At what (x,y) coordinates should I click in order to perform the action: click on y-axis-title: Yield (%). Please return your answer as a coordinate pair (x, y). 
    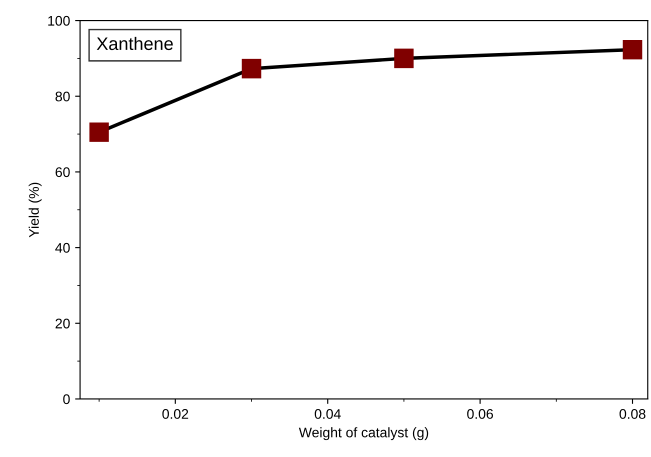
    Looking at the image, I should click on (35, 210).